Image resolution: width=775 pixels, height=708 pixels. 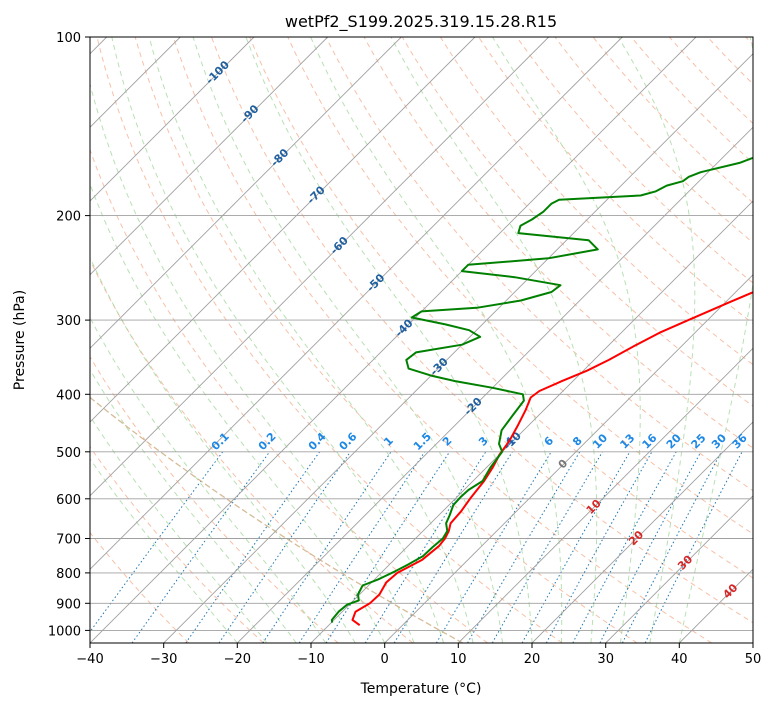 What do you see at coordinates (532, 659) in the screenshot?
I see `x-tick-label: 20` at bounding box center [532, 659].